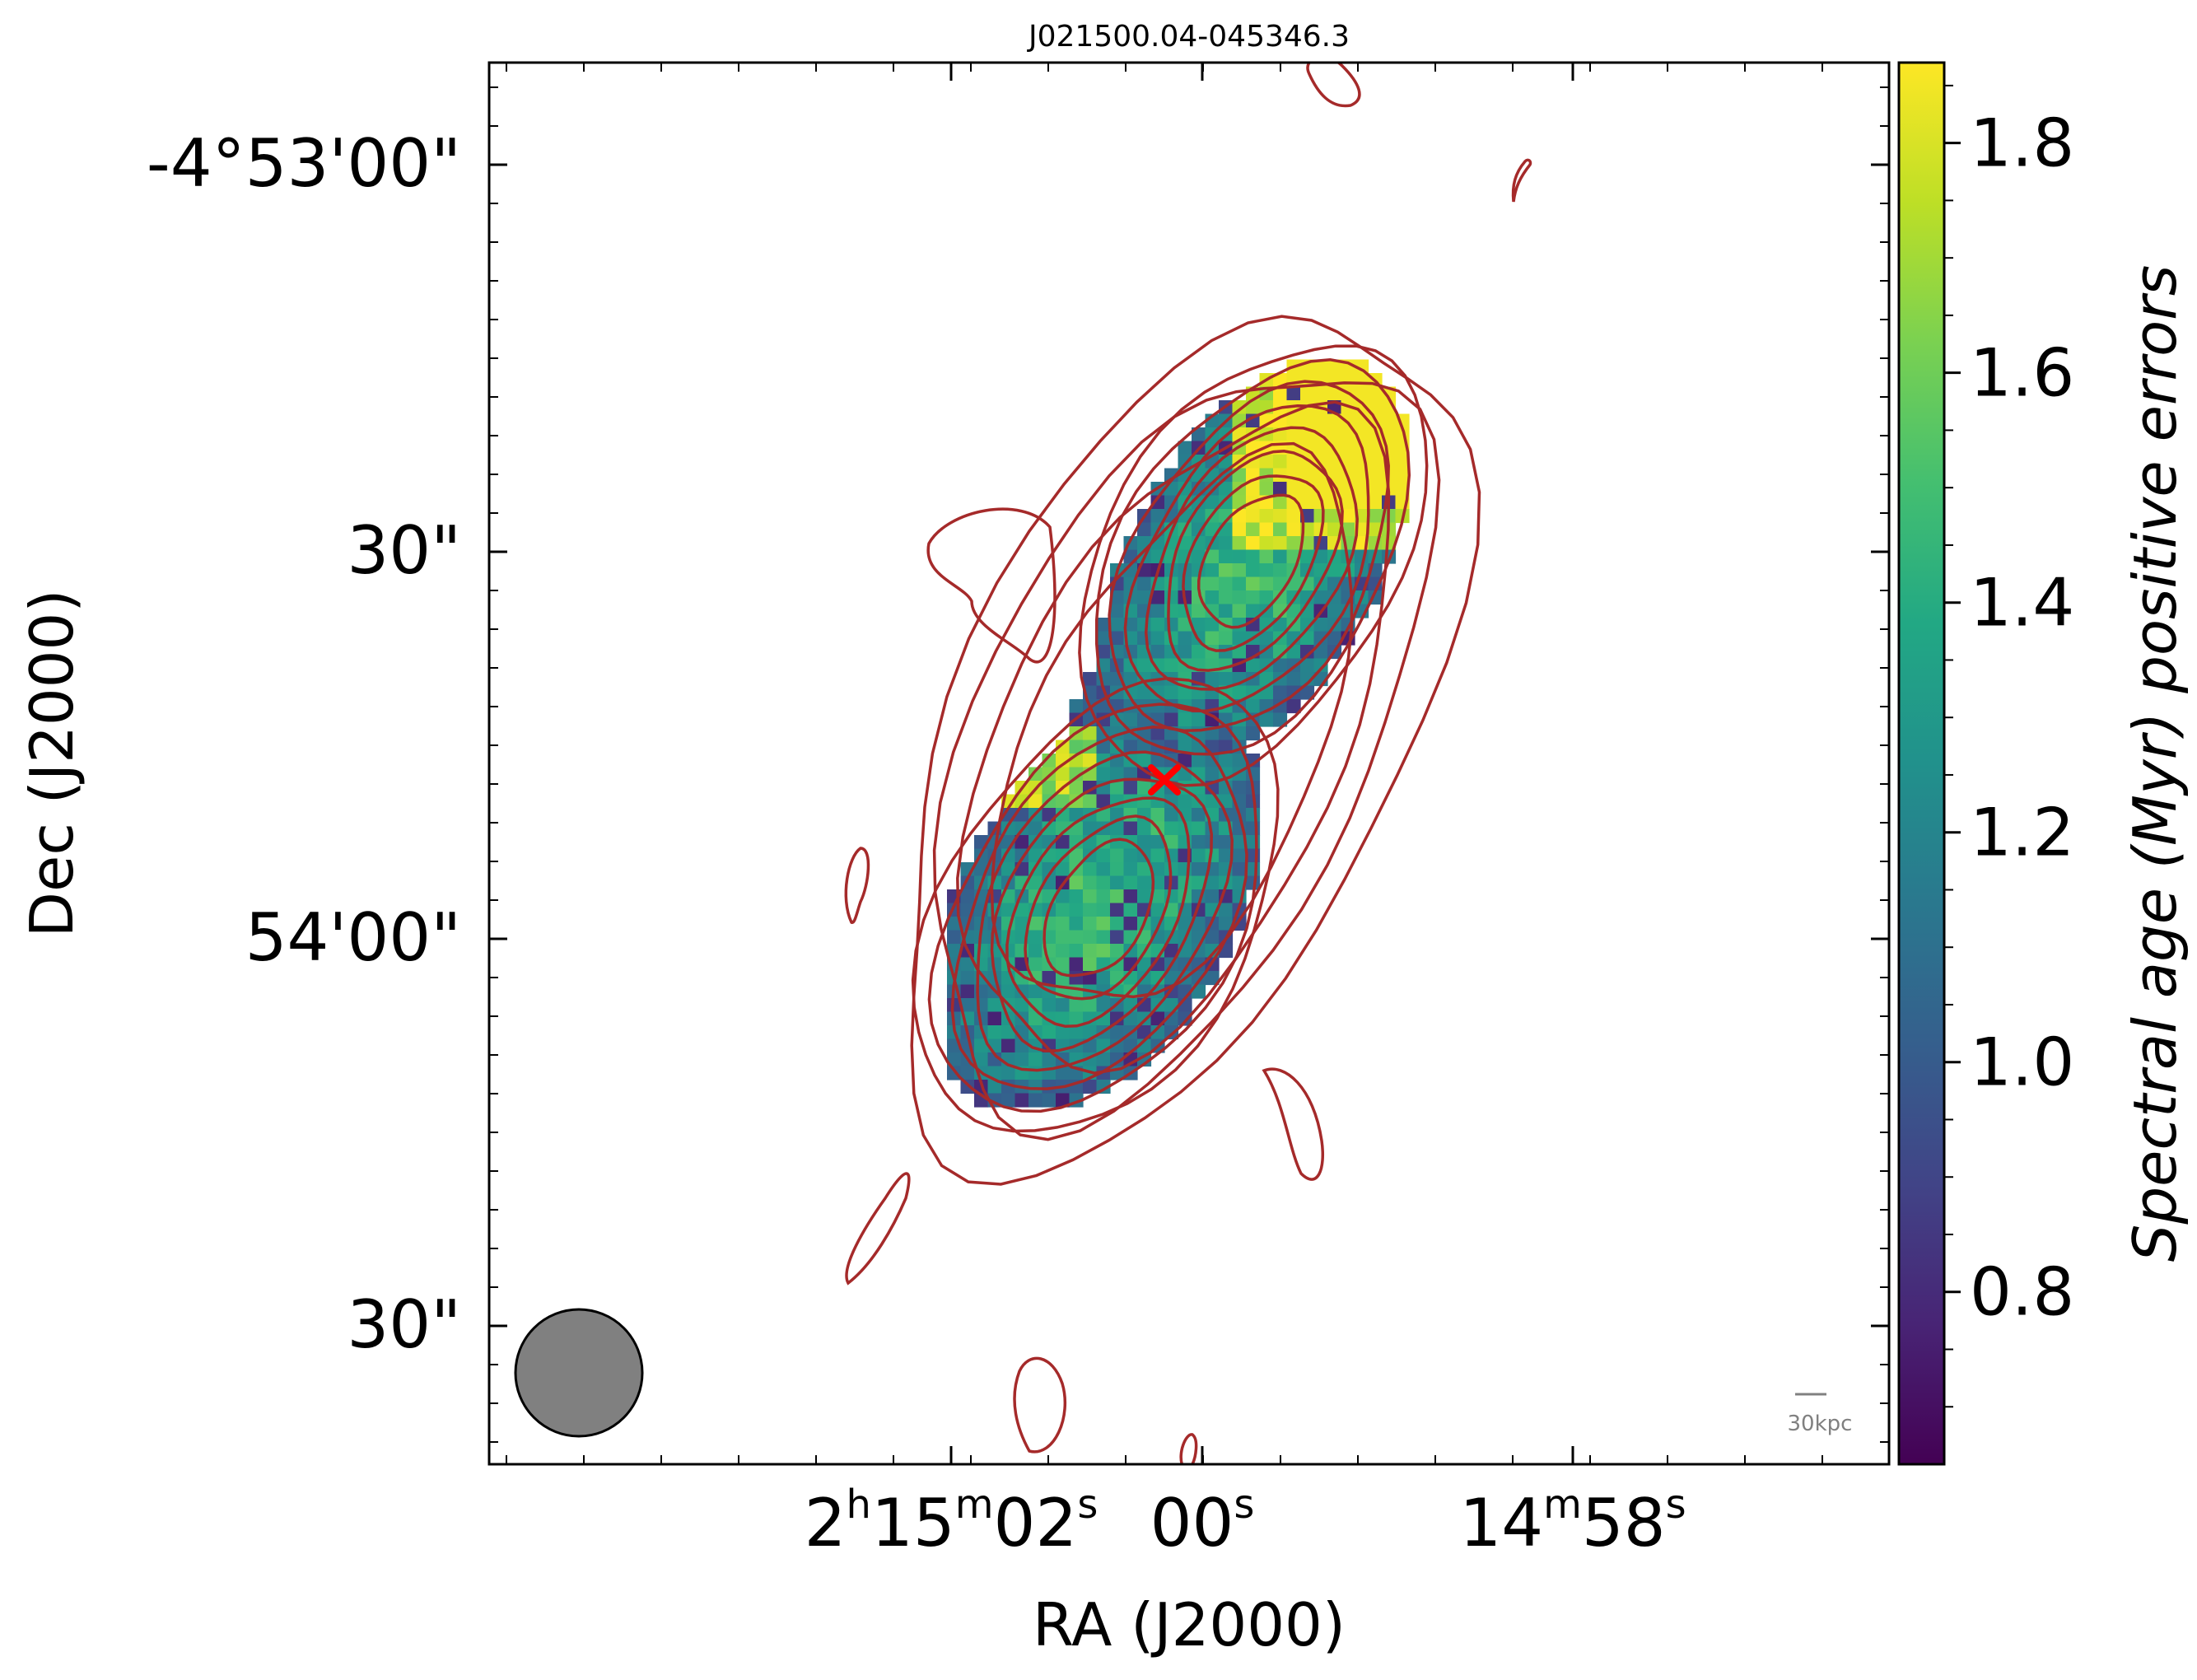  What do you see at coordinates (1521, 180) in the screenshot?
I see `contour-island` at bounding box center [1521, 180].